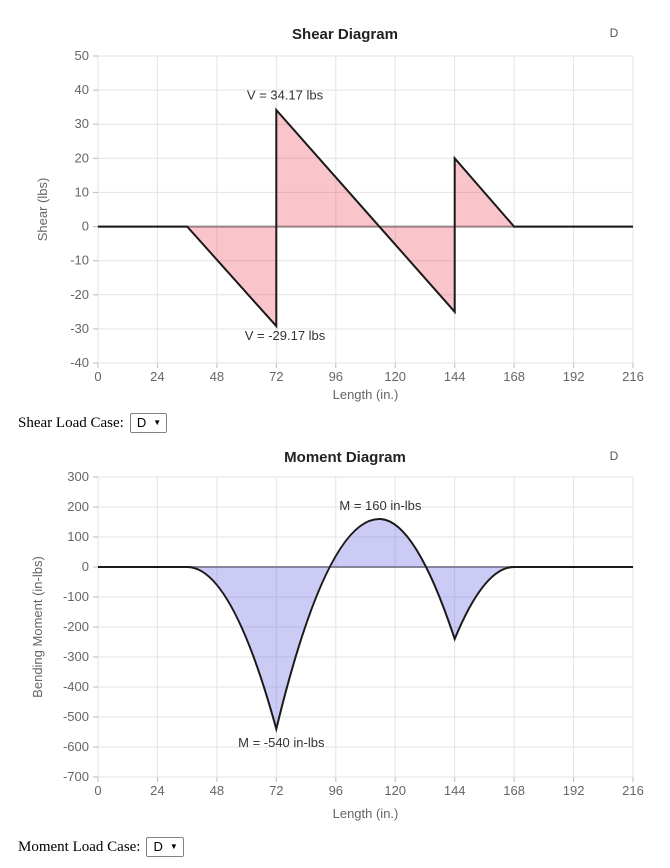  Describe the element at coordinates (82, 123) in the screenshot. I see `y-tick-label: 30` at that location.